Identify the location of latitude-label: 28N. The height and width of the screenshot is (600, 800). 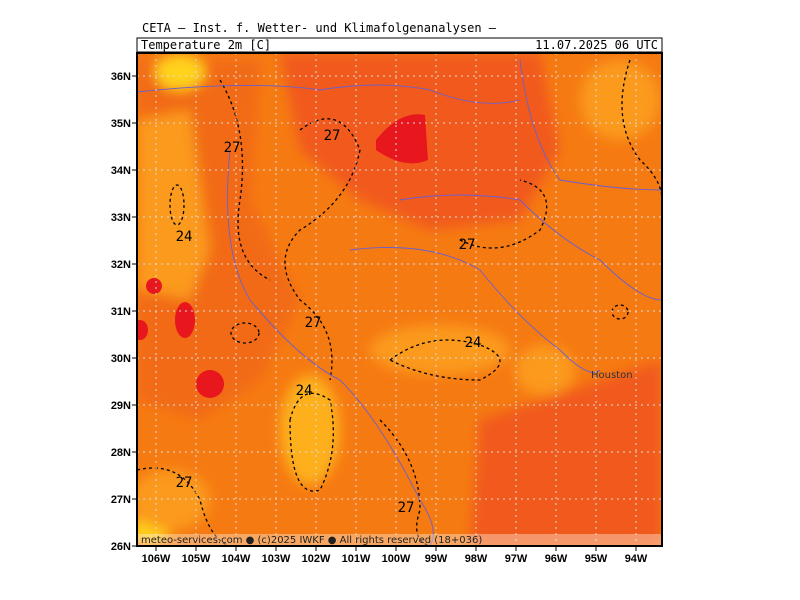
(121, 453).